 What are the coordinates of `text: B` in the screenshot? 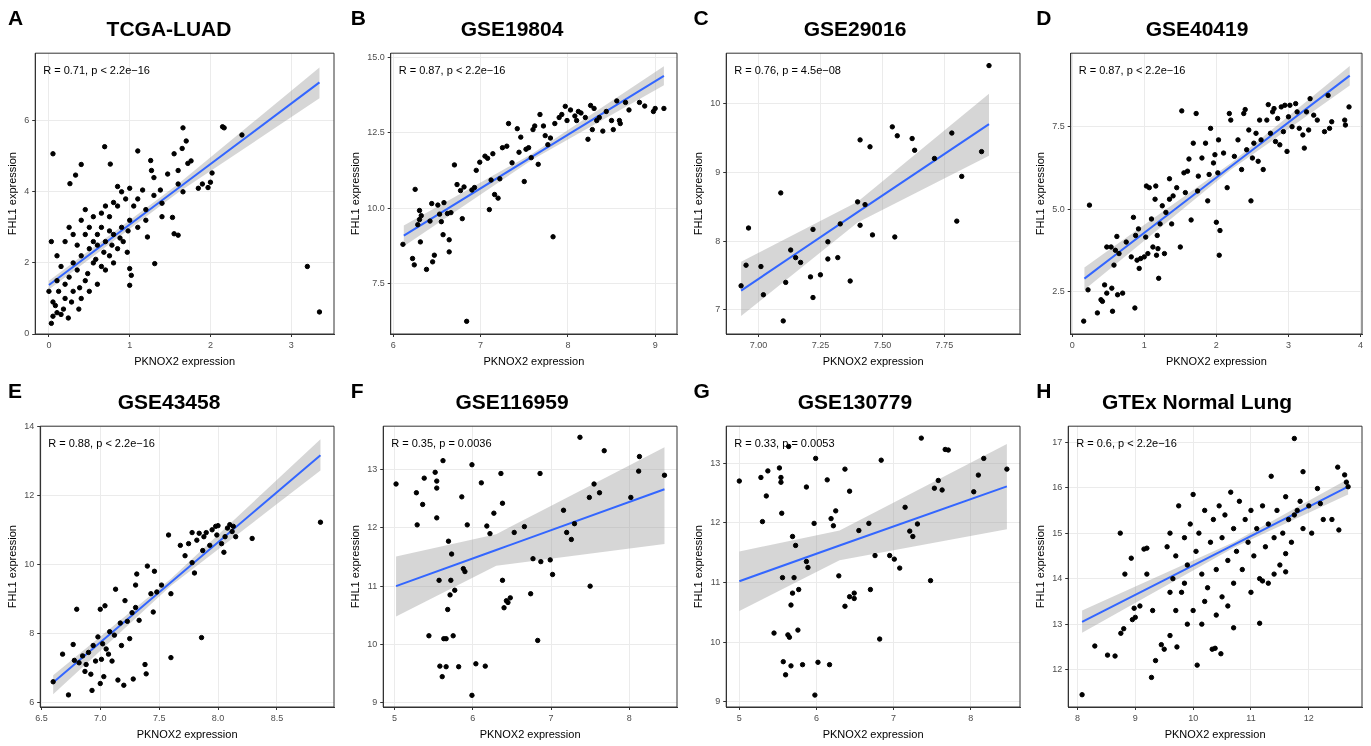 It's located at (358, 18).